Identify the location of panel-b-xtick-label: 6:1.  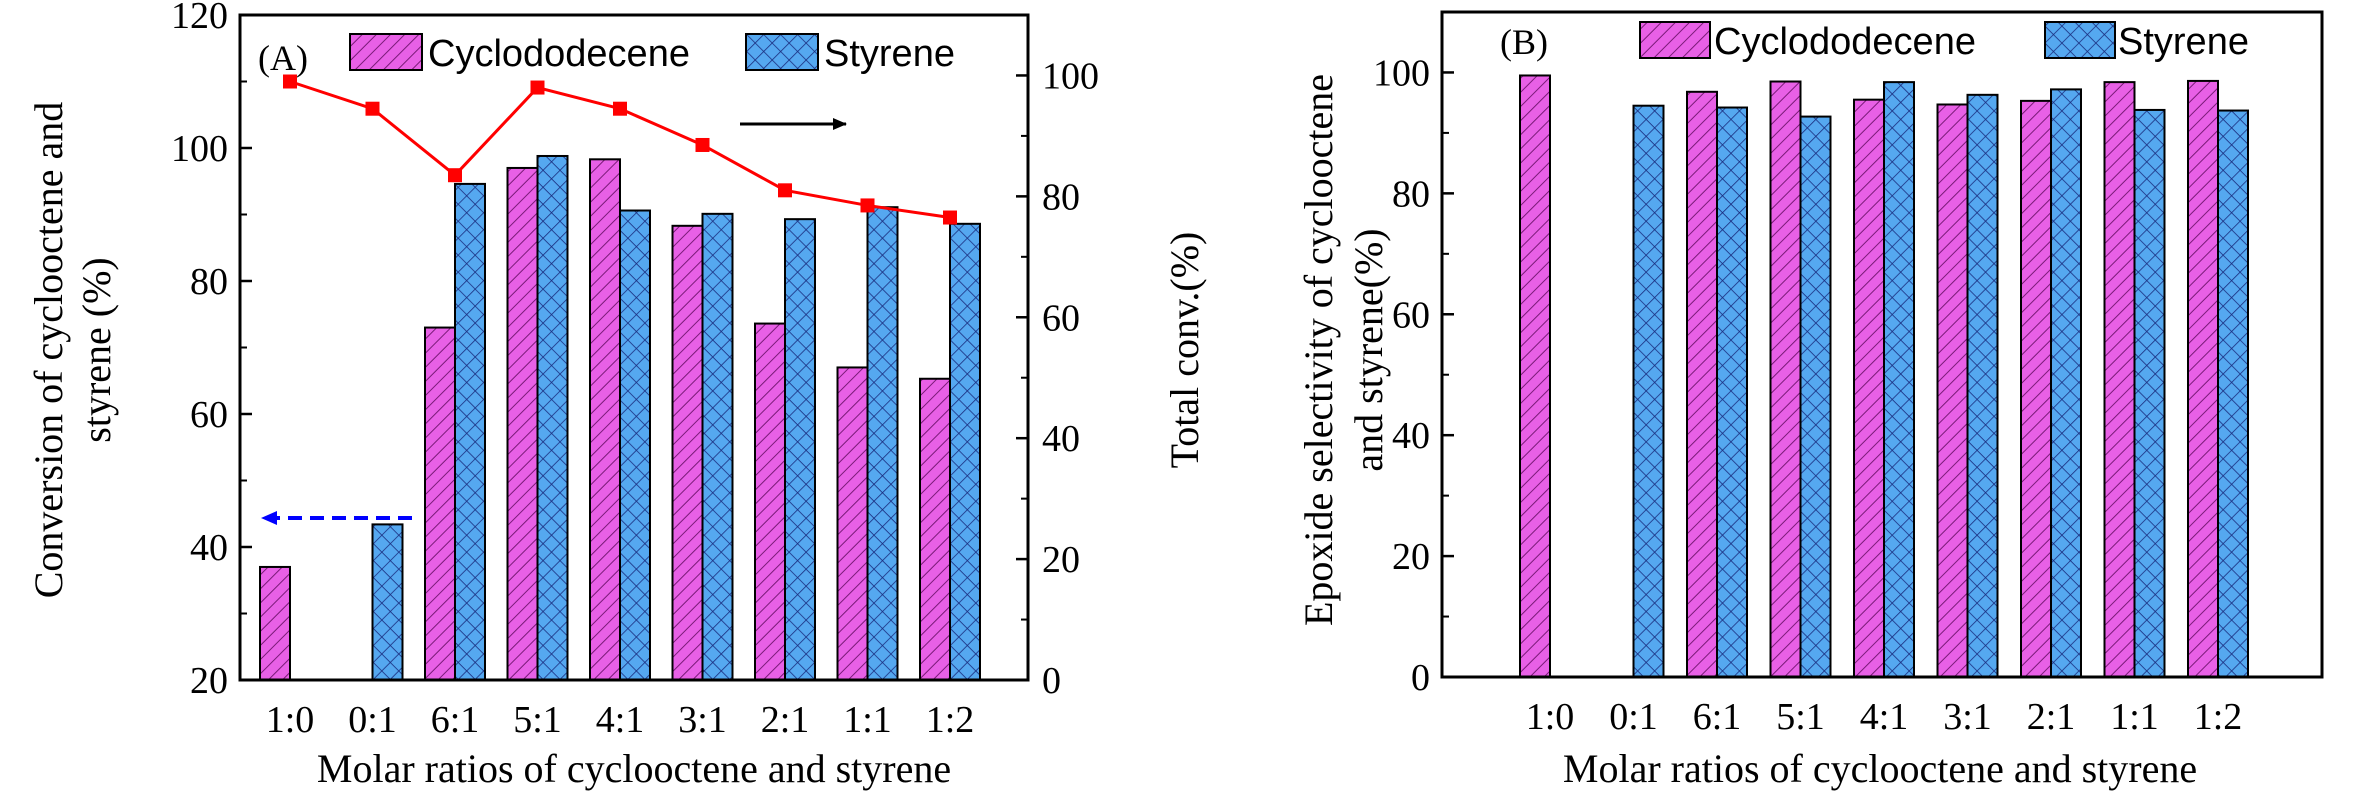
(1717, 717).